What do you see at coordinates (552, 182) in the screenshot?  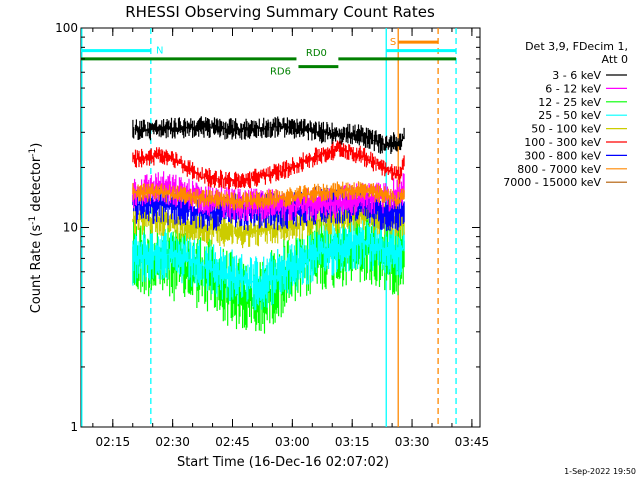 I see `legend-label: 7000 - 15000 keV` at bounding box center [552, 182].